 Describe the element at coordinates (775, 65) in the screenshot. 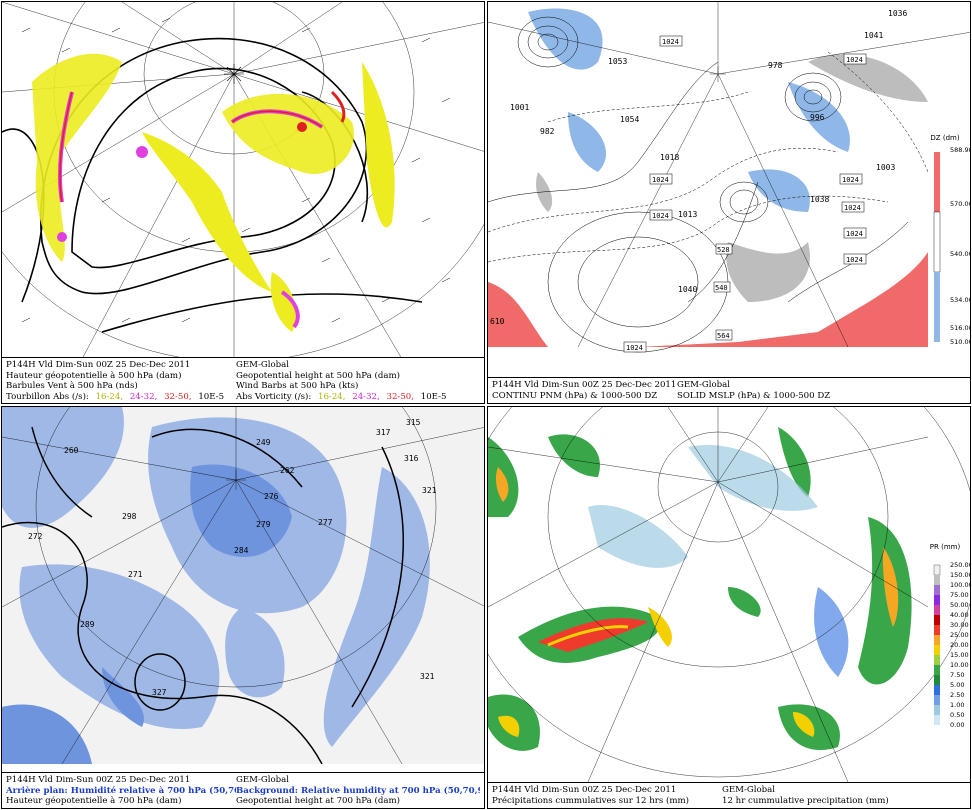

I see `low-label: 978` at that location.